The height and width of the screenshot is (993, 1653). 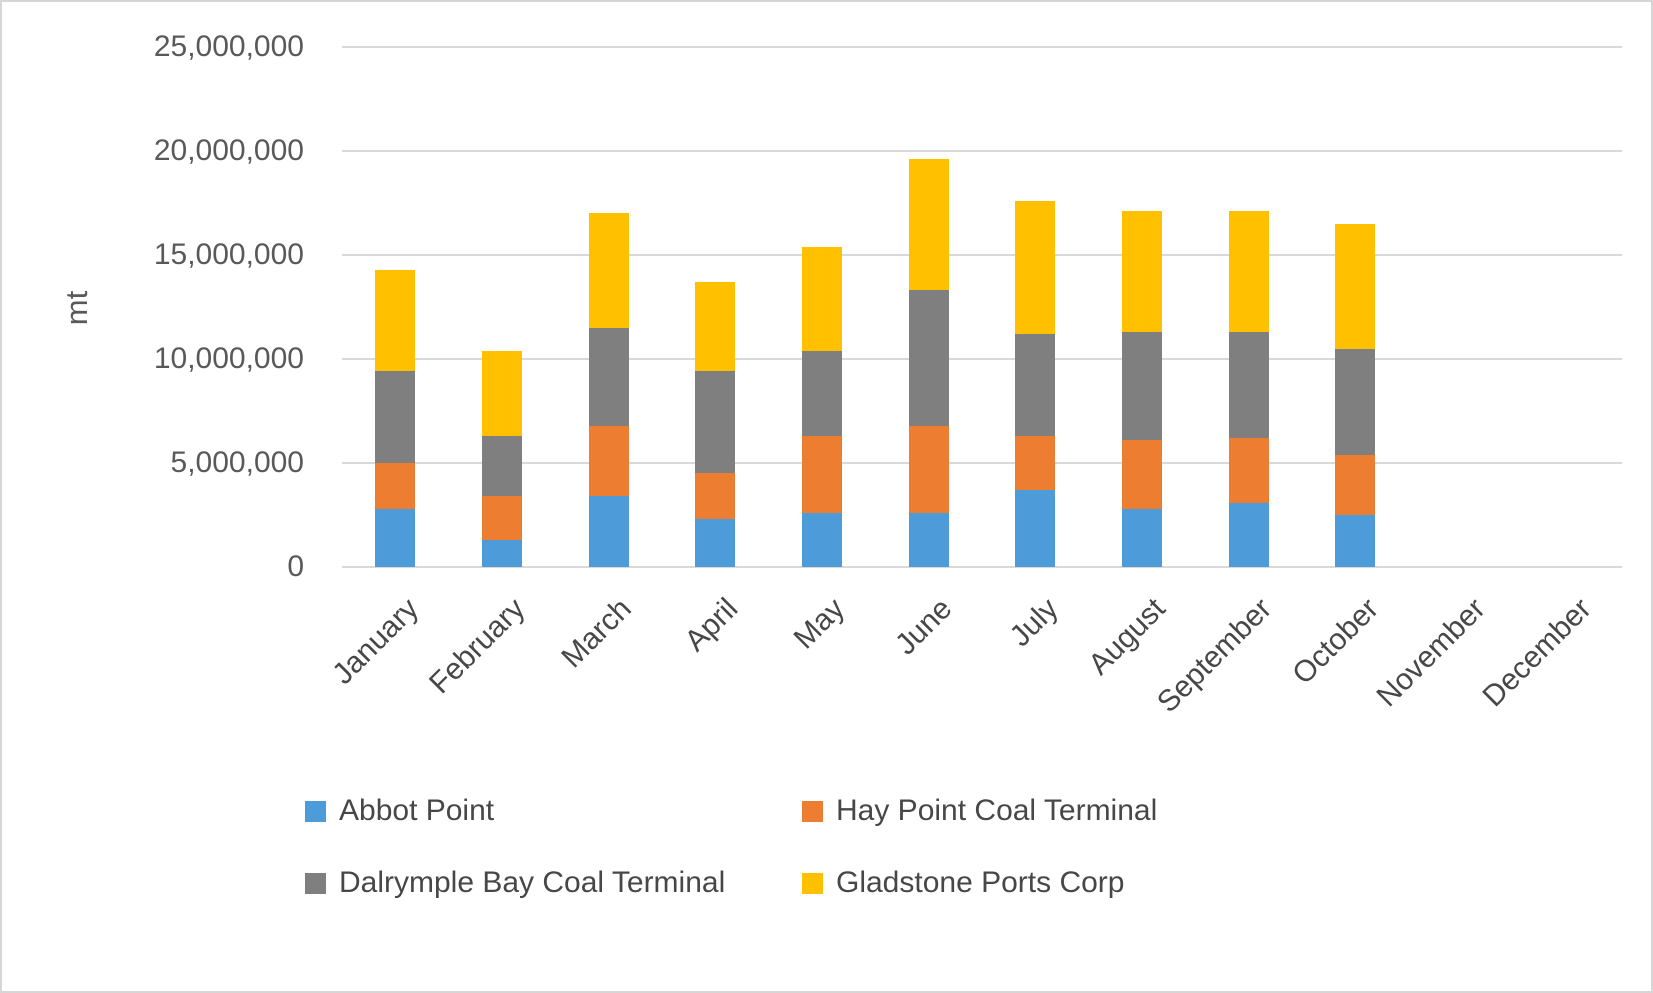 I want to click on legend-label: Dalrymple Bay Coal Terminal, so click(x=532, y=882).